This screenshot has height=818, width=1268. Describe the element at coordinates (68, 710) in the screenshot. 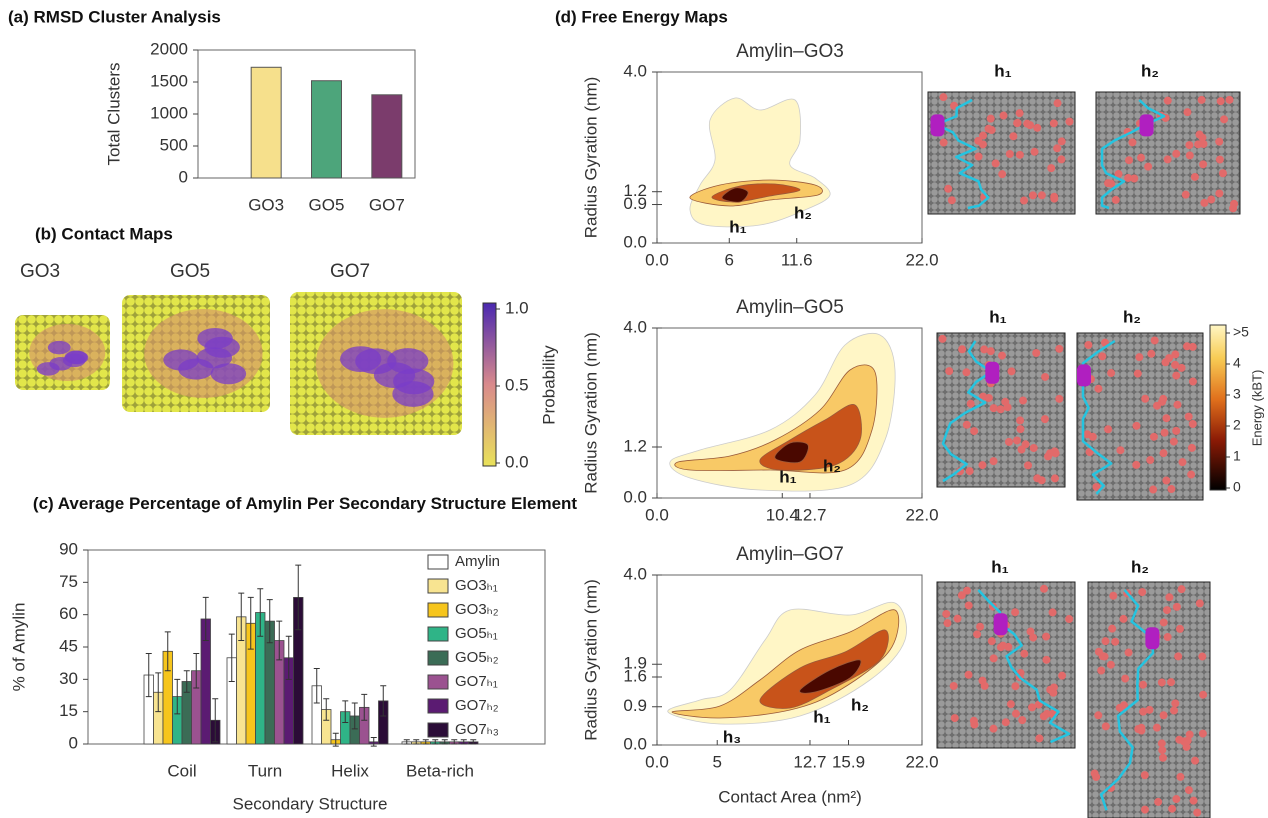

I see `y-tick-label: 15` at that location.